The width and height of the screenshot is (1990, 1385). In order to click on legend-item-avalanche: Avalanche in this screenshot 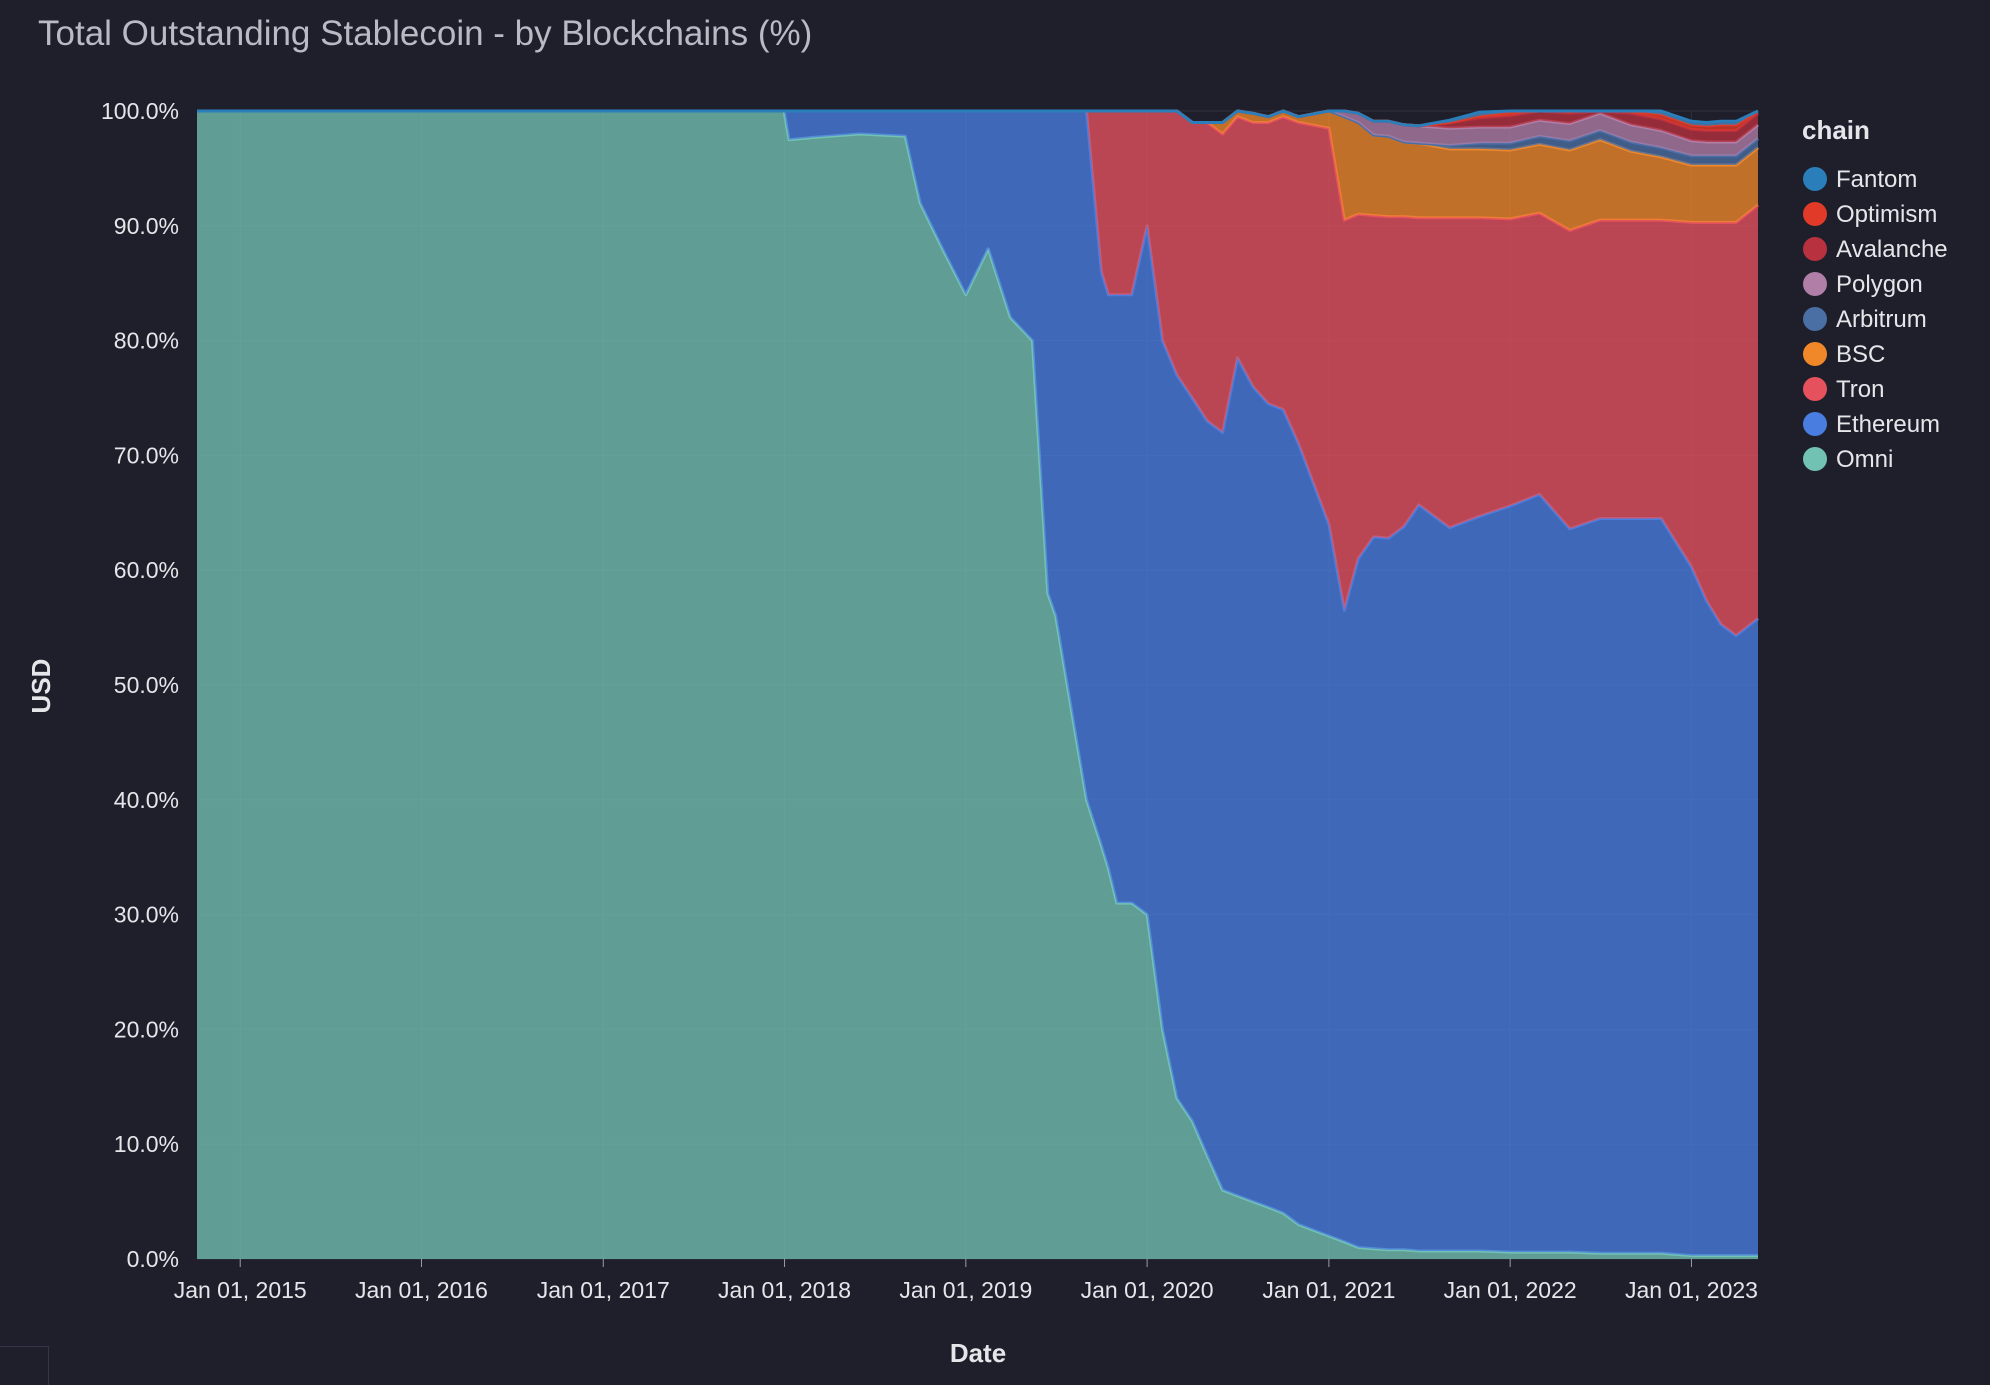, I will do `click(1875, 249)`.